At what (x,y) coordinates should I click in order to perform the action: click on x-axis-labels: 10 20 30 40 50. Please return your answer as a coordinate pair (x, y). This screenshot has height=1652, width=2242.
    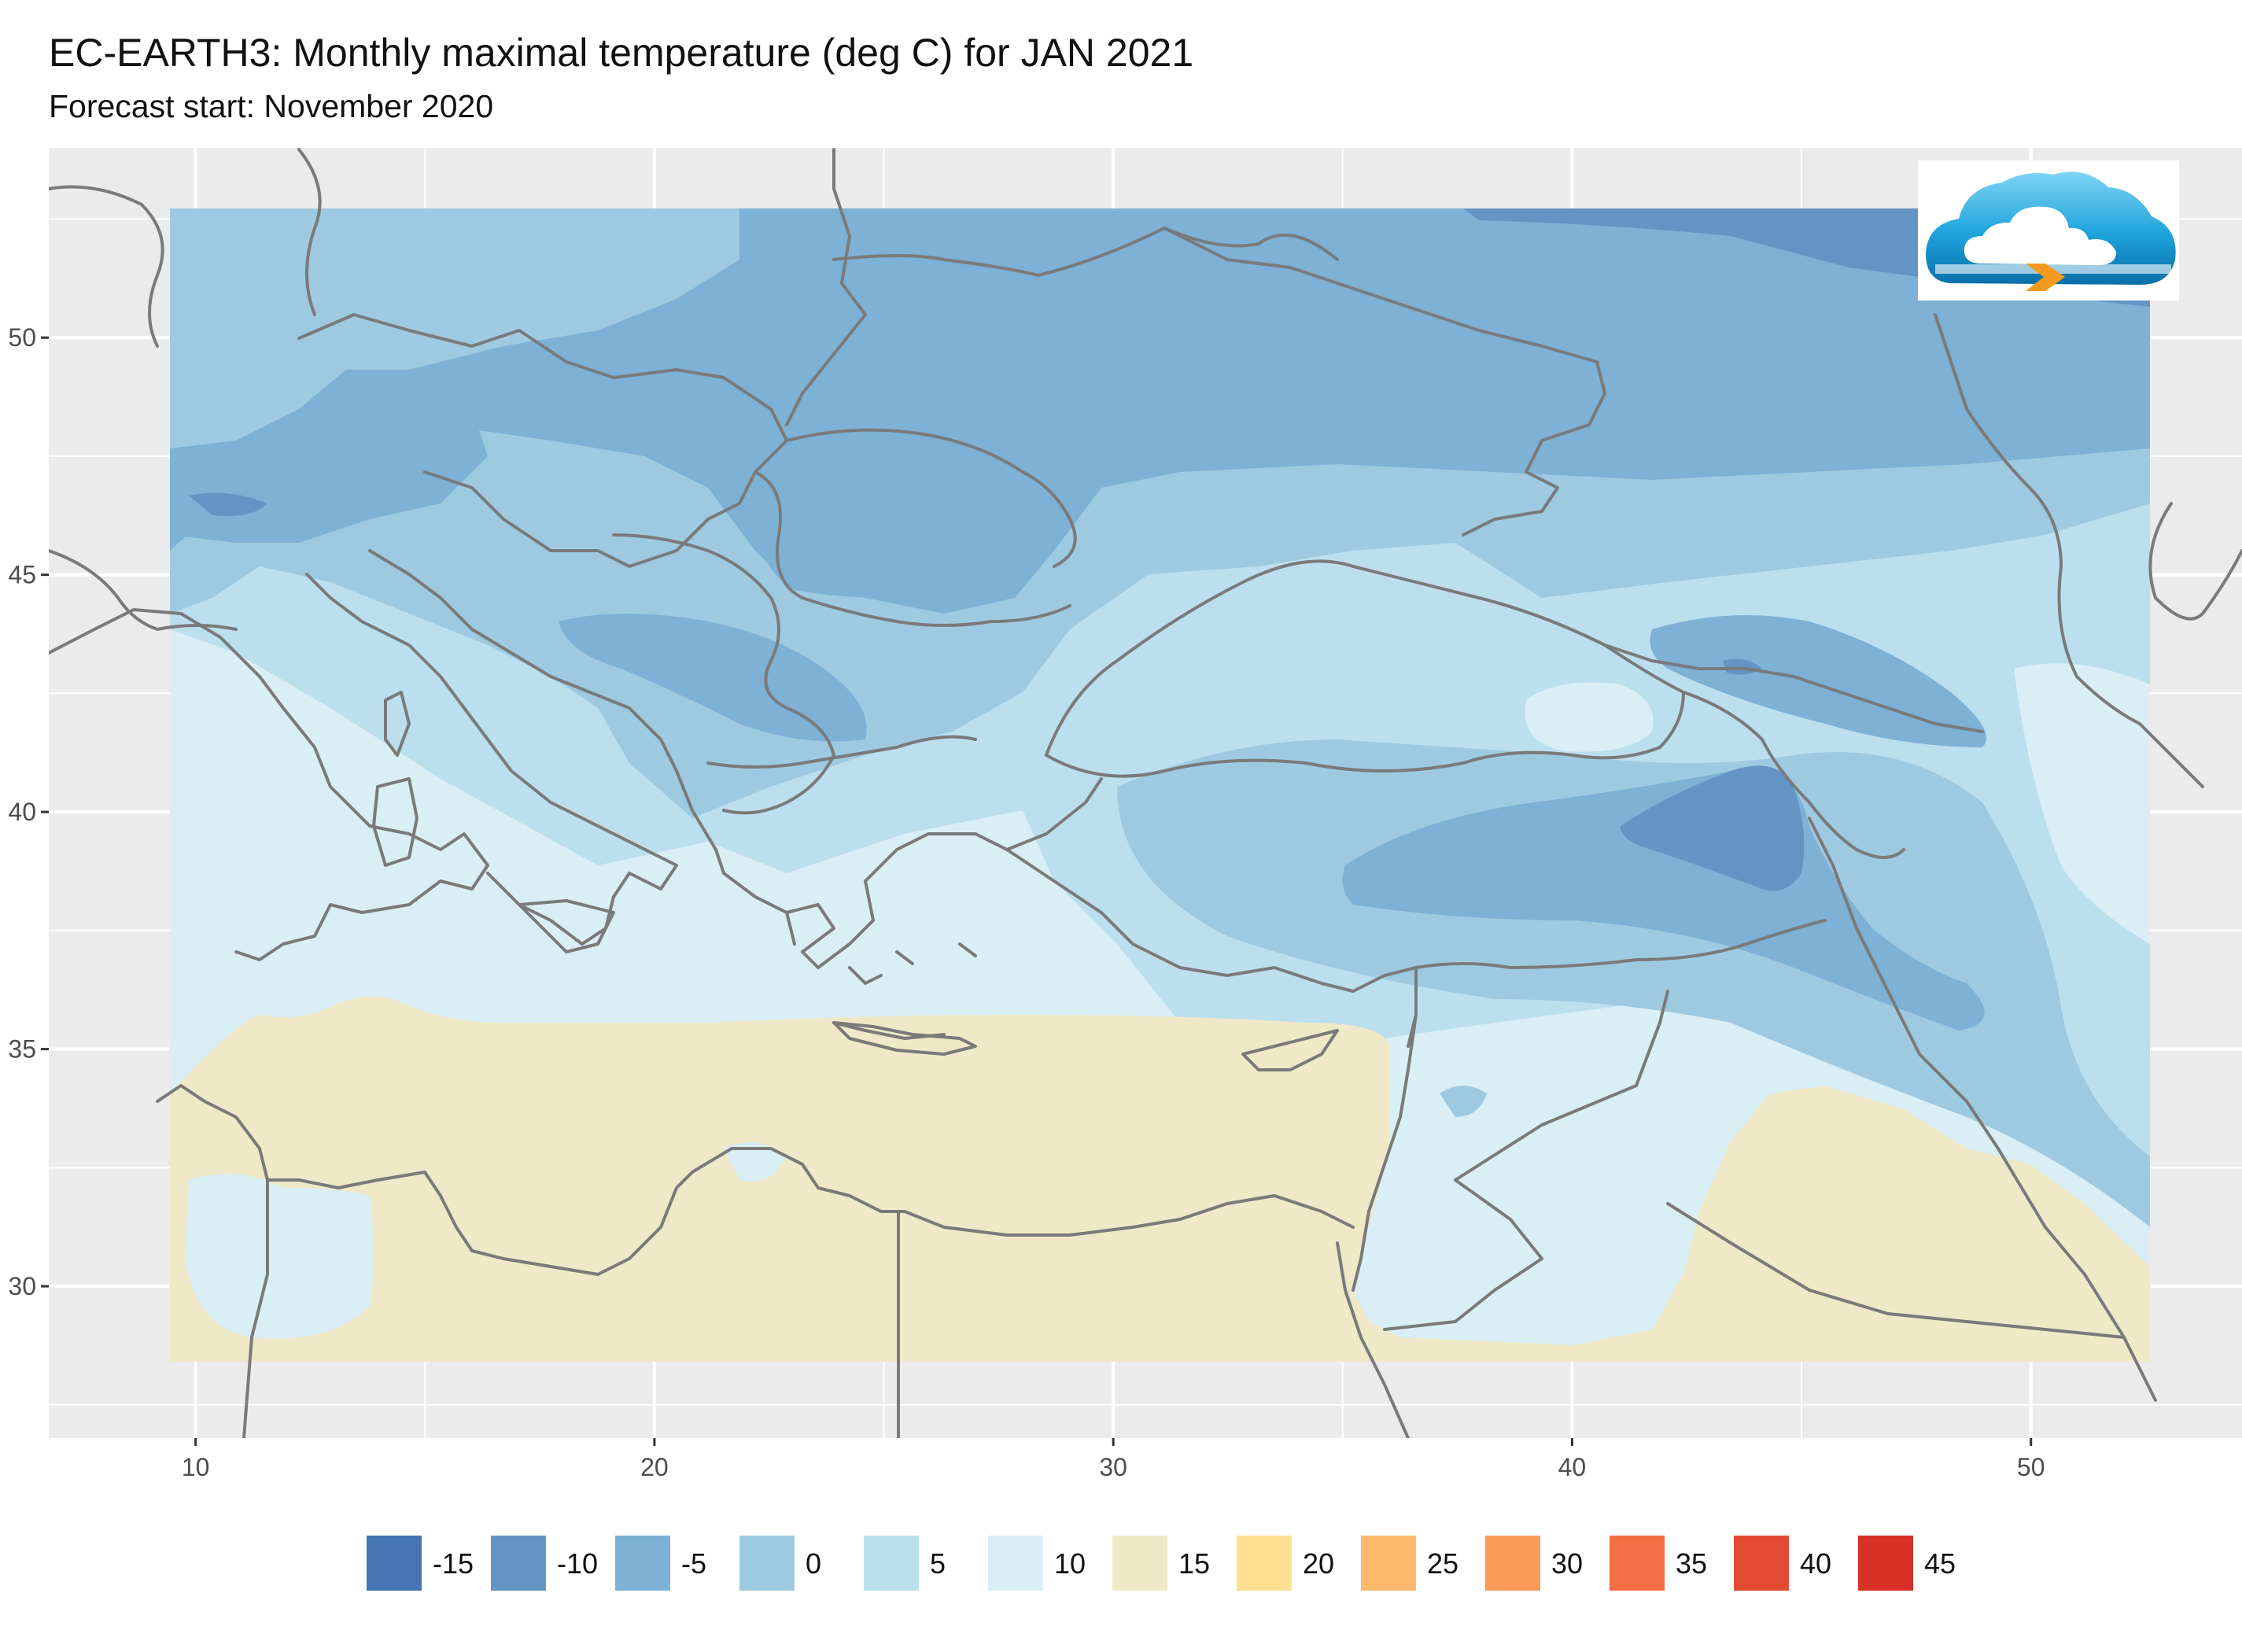
    Looking at the image, I should click on (1113, 1467).